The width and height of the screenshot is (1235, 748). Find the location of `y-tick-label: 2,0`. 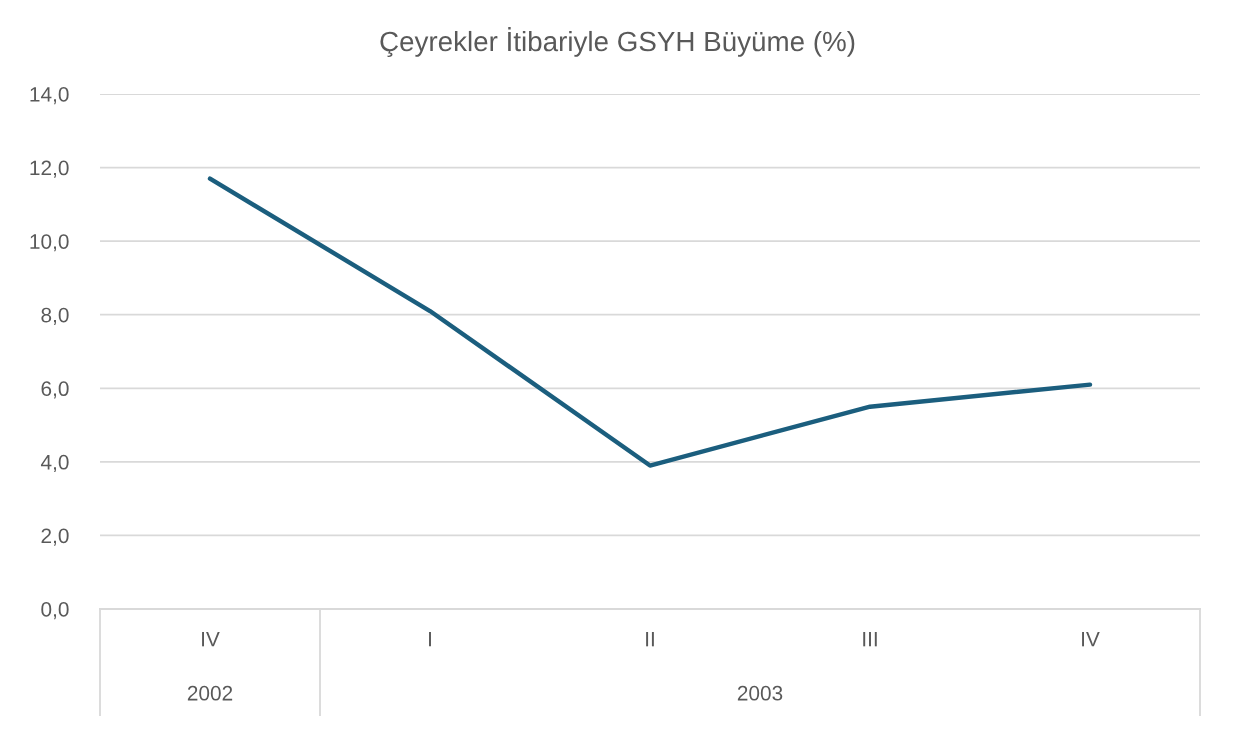

y-tick-label: 2,0 is located at coordinates (55, 537).